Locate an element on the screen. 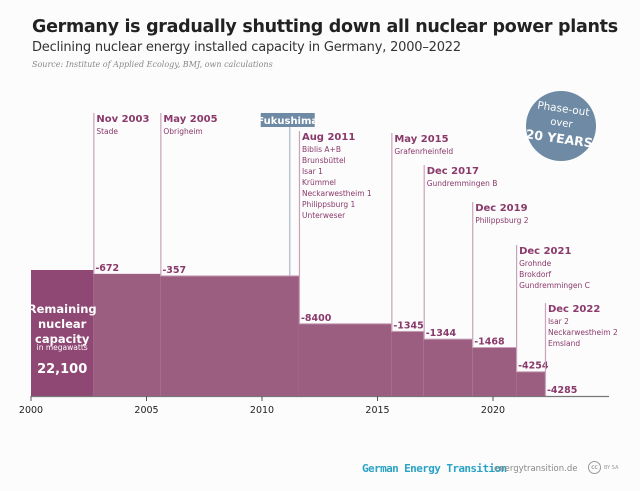 The height and width of the screenshot is (491, 640). plant-name: Emsland is located at coordinates (564, 343).